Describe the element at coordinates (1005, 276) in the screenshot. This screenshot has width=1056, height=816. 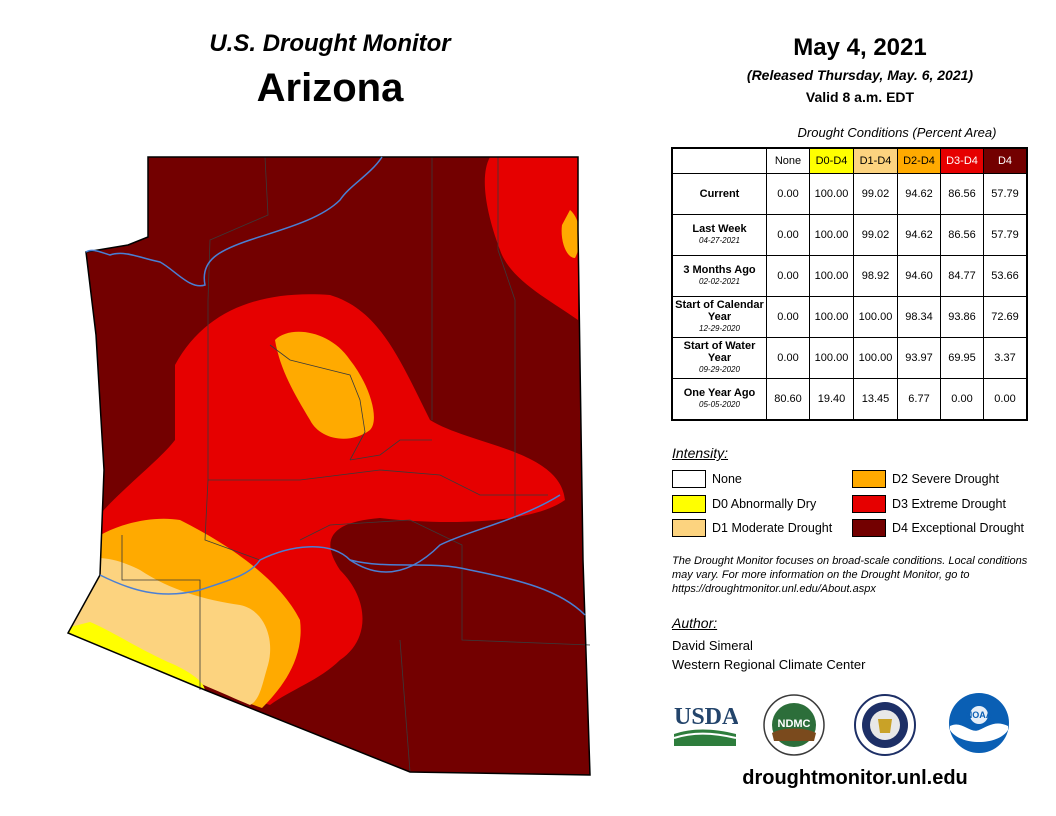
I see `table-cell: 53.66` at that location.